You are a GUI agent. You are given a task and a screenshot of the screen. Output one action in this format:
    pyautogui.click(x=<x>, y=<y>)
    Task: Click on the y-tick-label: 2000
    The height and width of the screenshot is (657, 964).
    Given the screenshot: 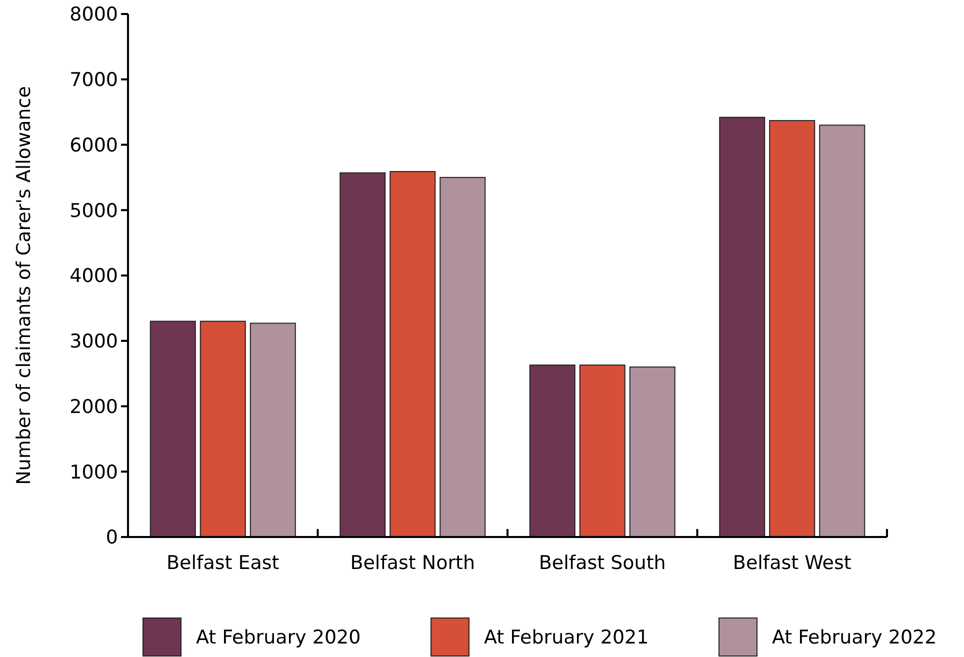 What is the action you would take?
    pyautogui.click(x=94, y=407)
    